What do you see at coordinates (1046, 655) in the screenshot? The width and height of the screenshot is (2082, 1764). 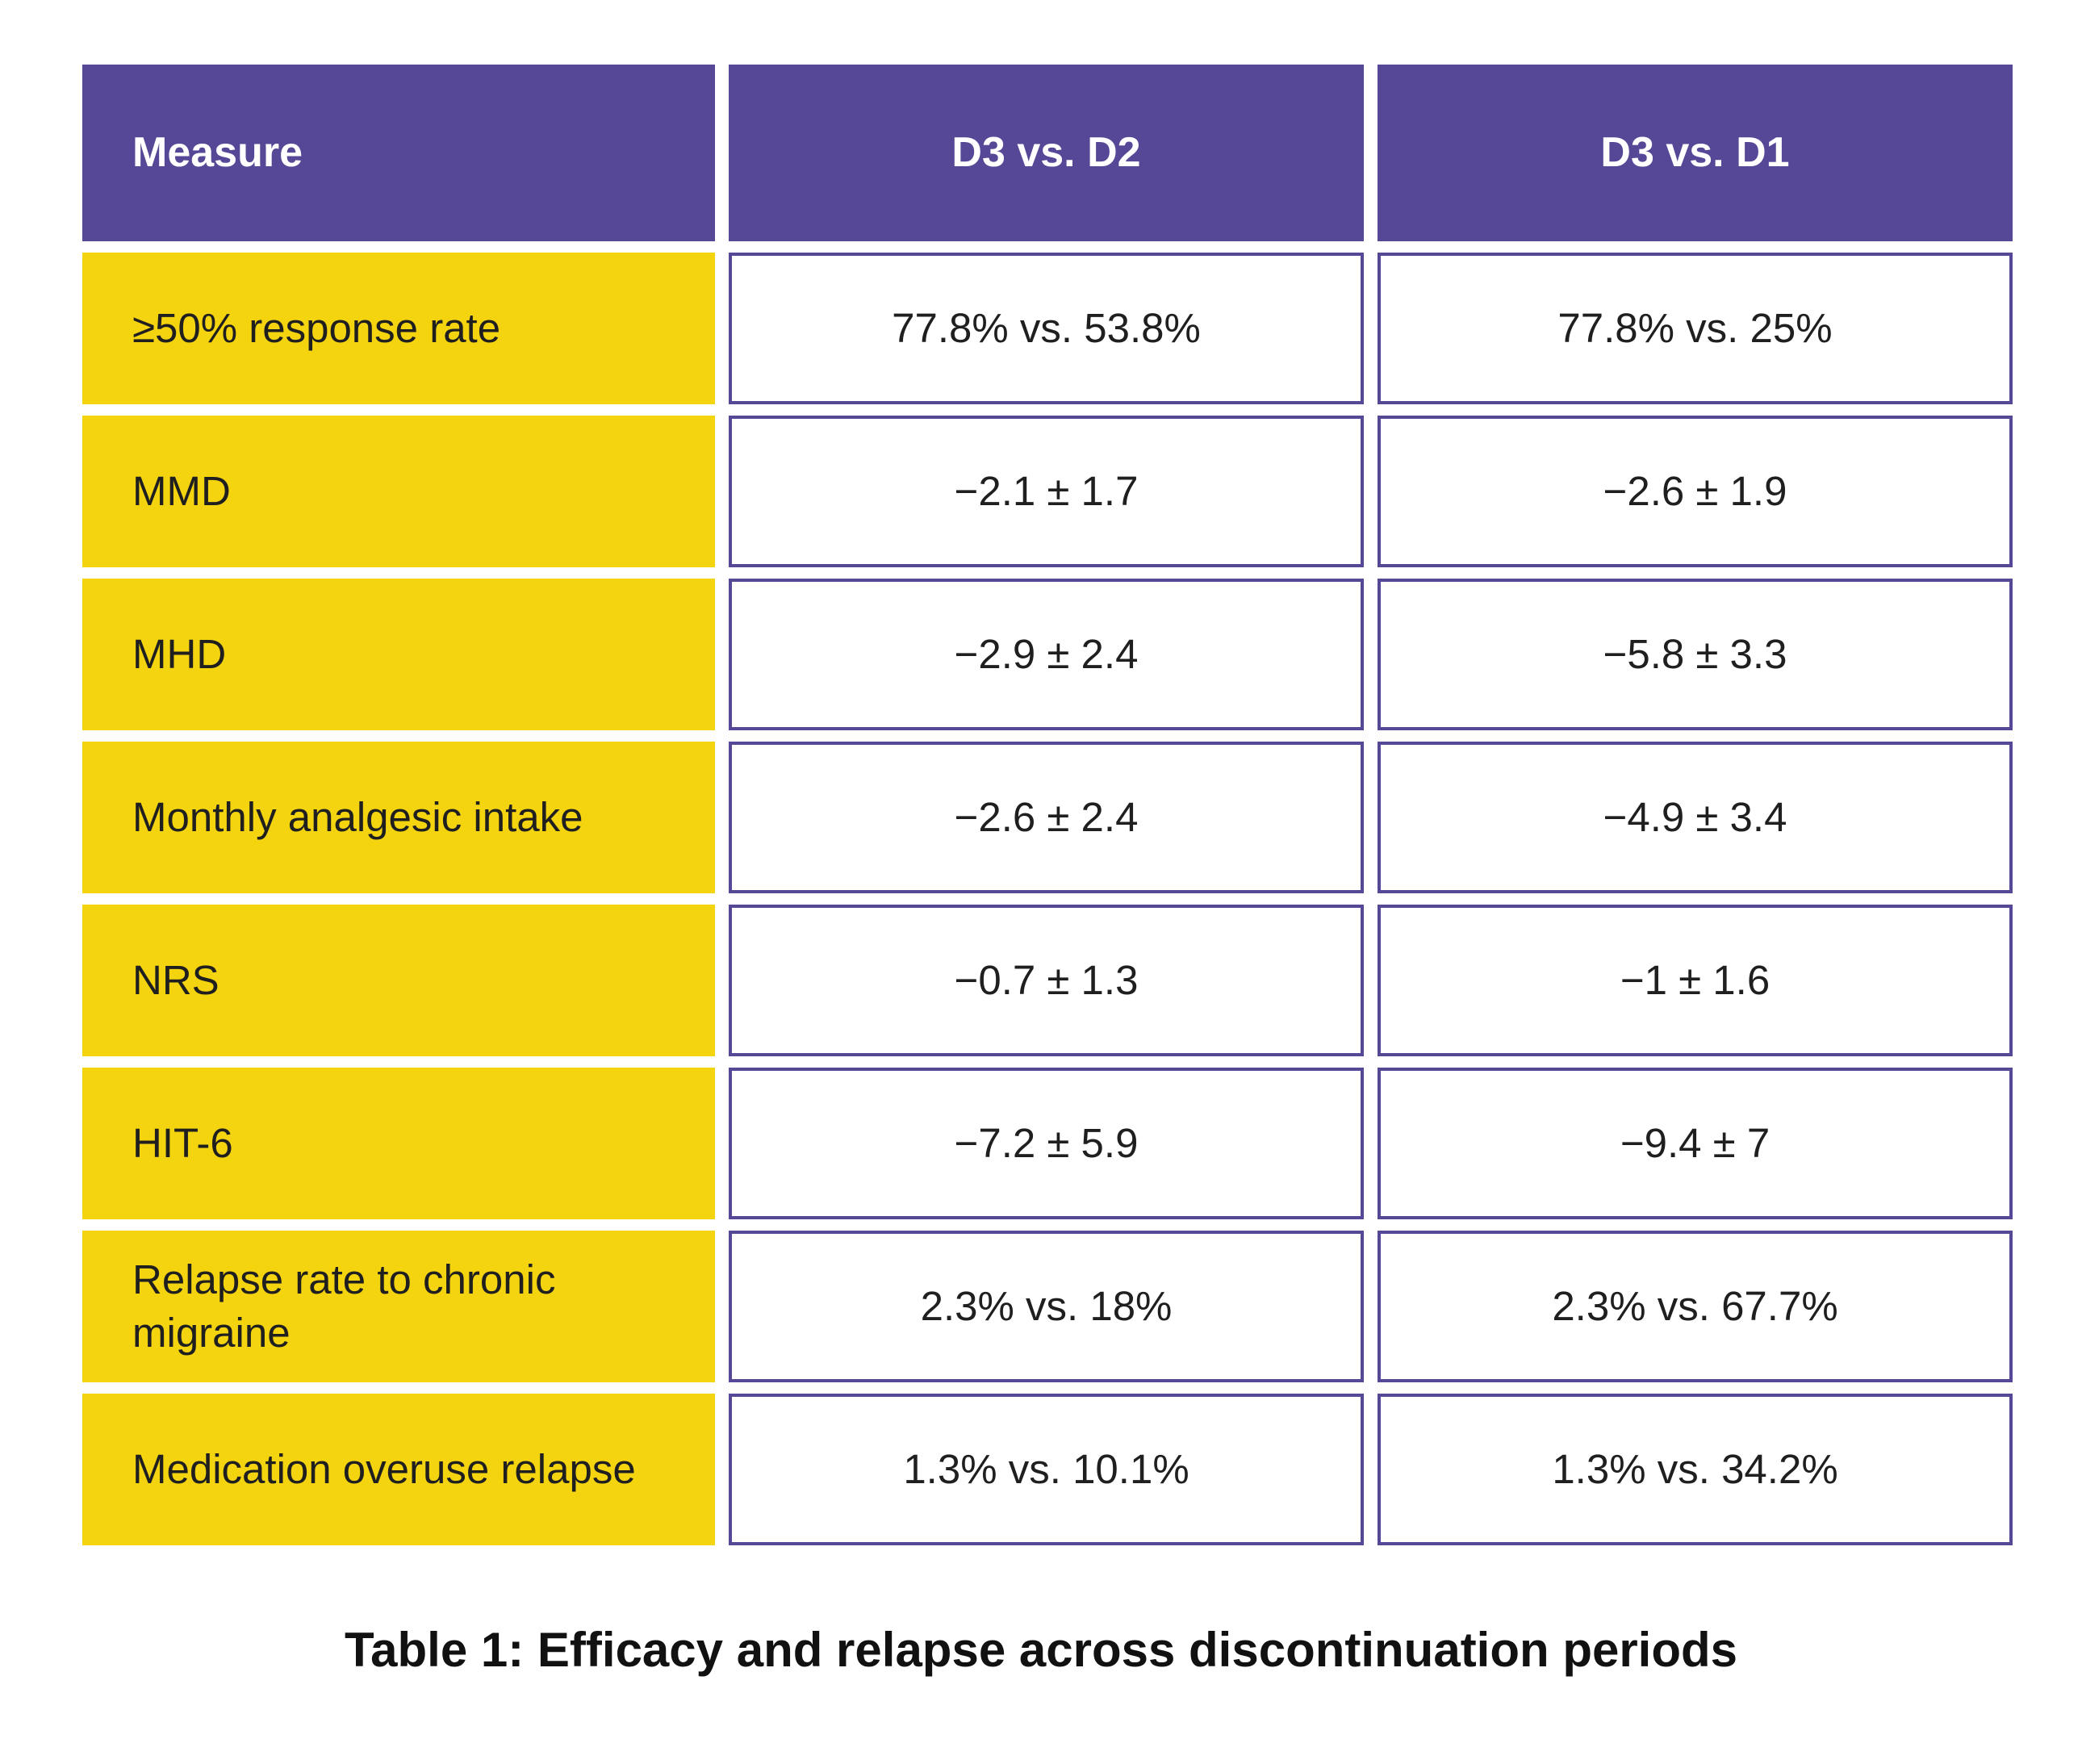 I see `table-cell-d3-vs-d2: −2.9 ± 2.4` at bounding box center [1046, 655].